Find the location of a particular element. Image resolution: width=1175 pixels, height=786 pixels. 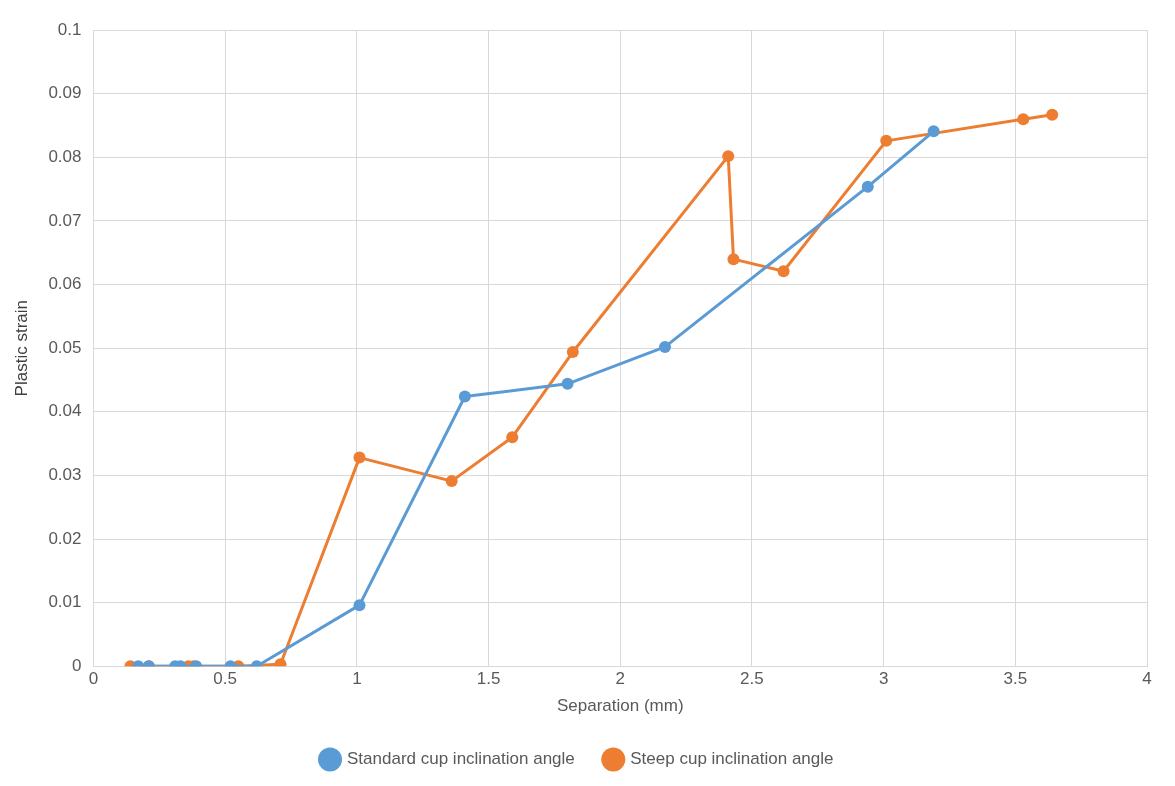

x-tick-label: 3.5 is located at coordinates (1015, 679).